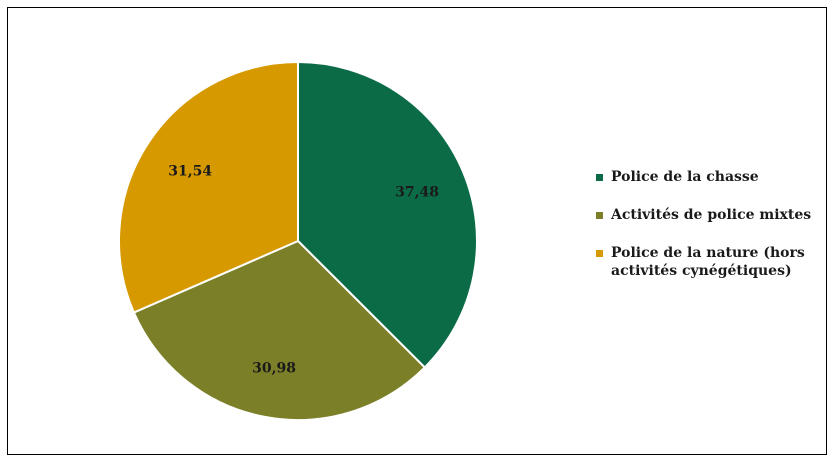 Image resolution: width=836 pixels, height=464 pixels. I want to click on legend-label: Police de la chasse, so click(685, 177).